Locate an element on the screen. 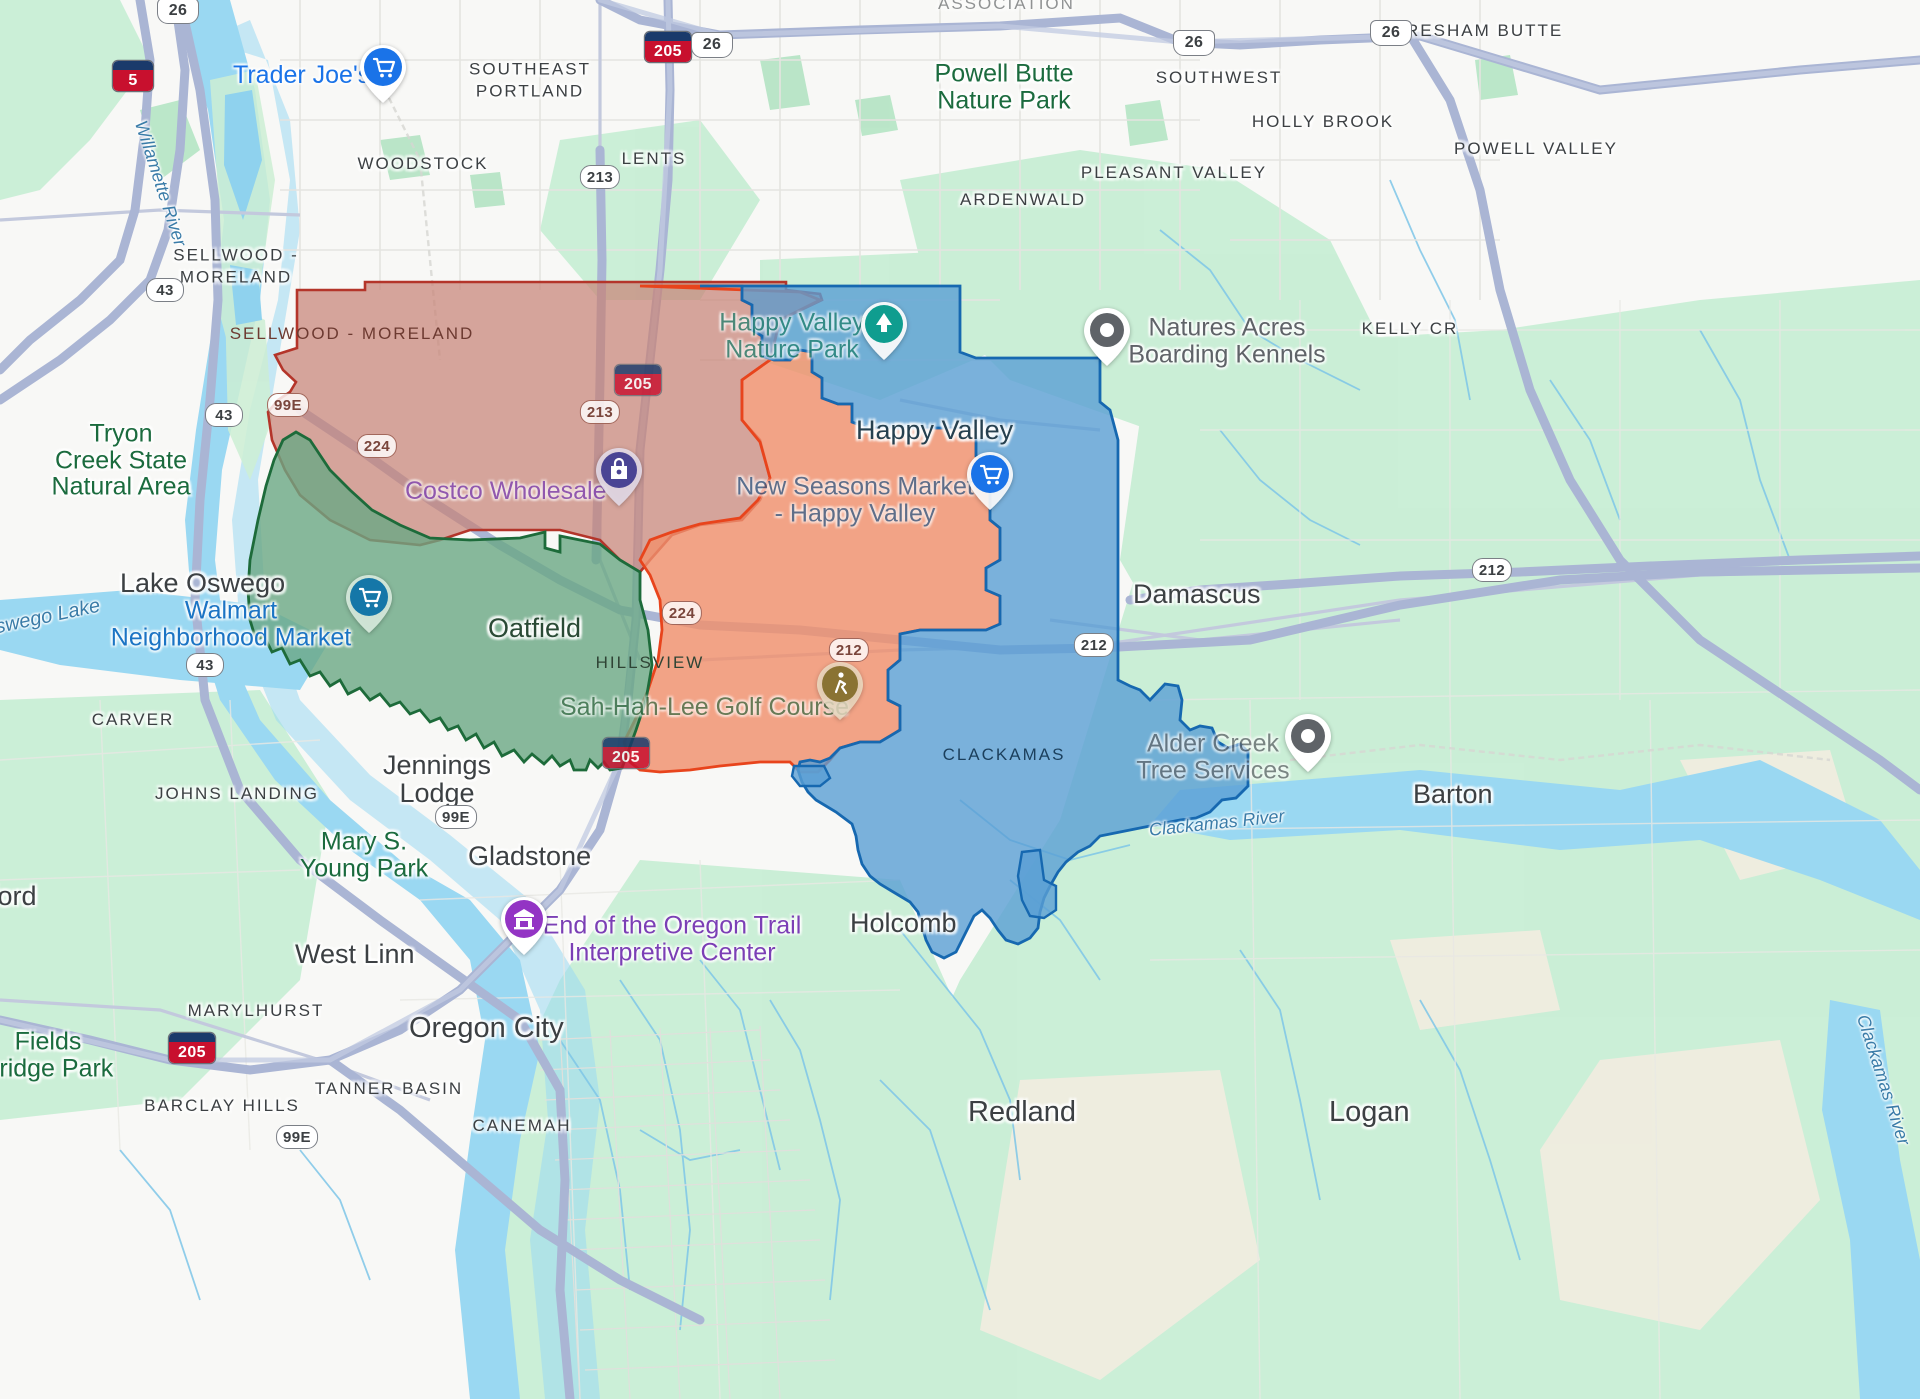 The image size is (1920, 1399). pin-sah-hah-lee-golf-course is located at coordinates (840, 691).